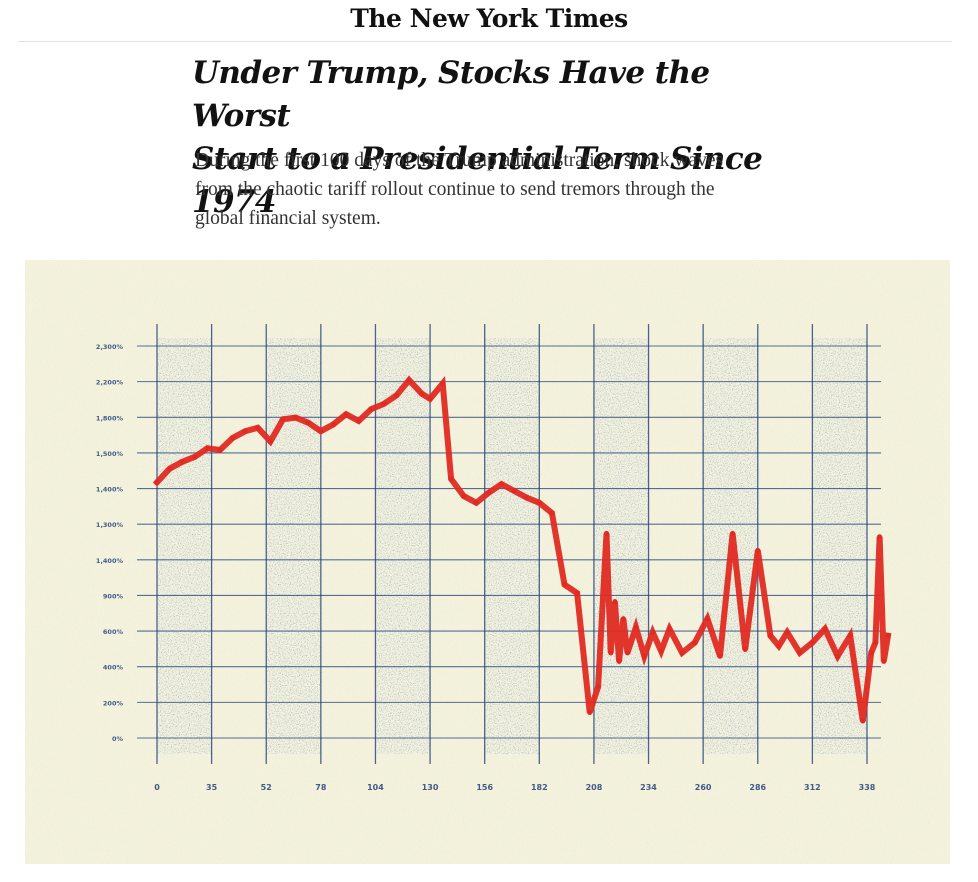  I want to click on y-tick-label: 1,500%, so click(110, 454).